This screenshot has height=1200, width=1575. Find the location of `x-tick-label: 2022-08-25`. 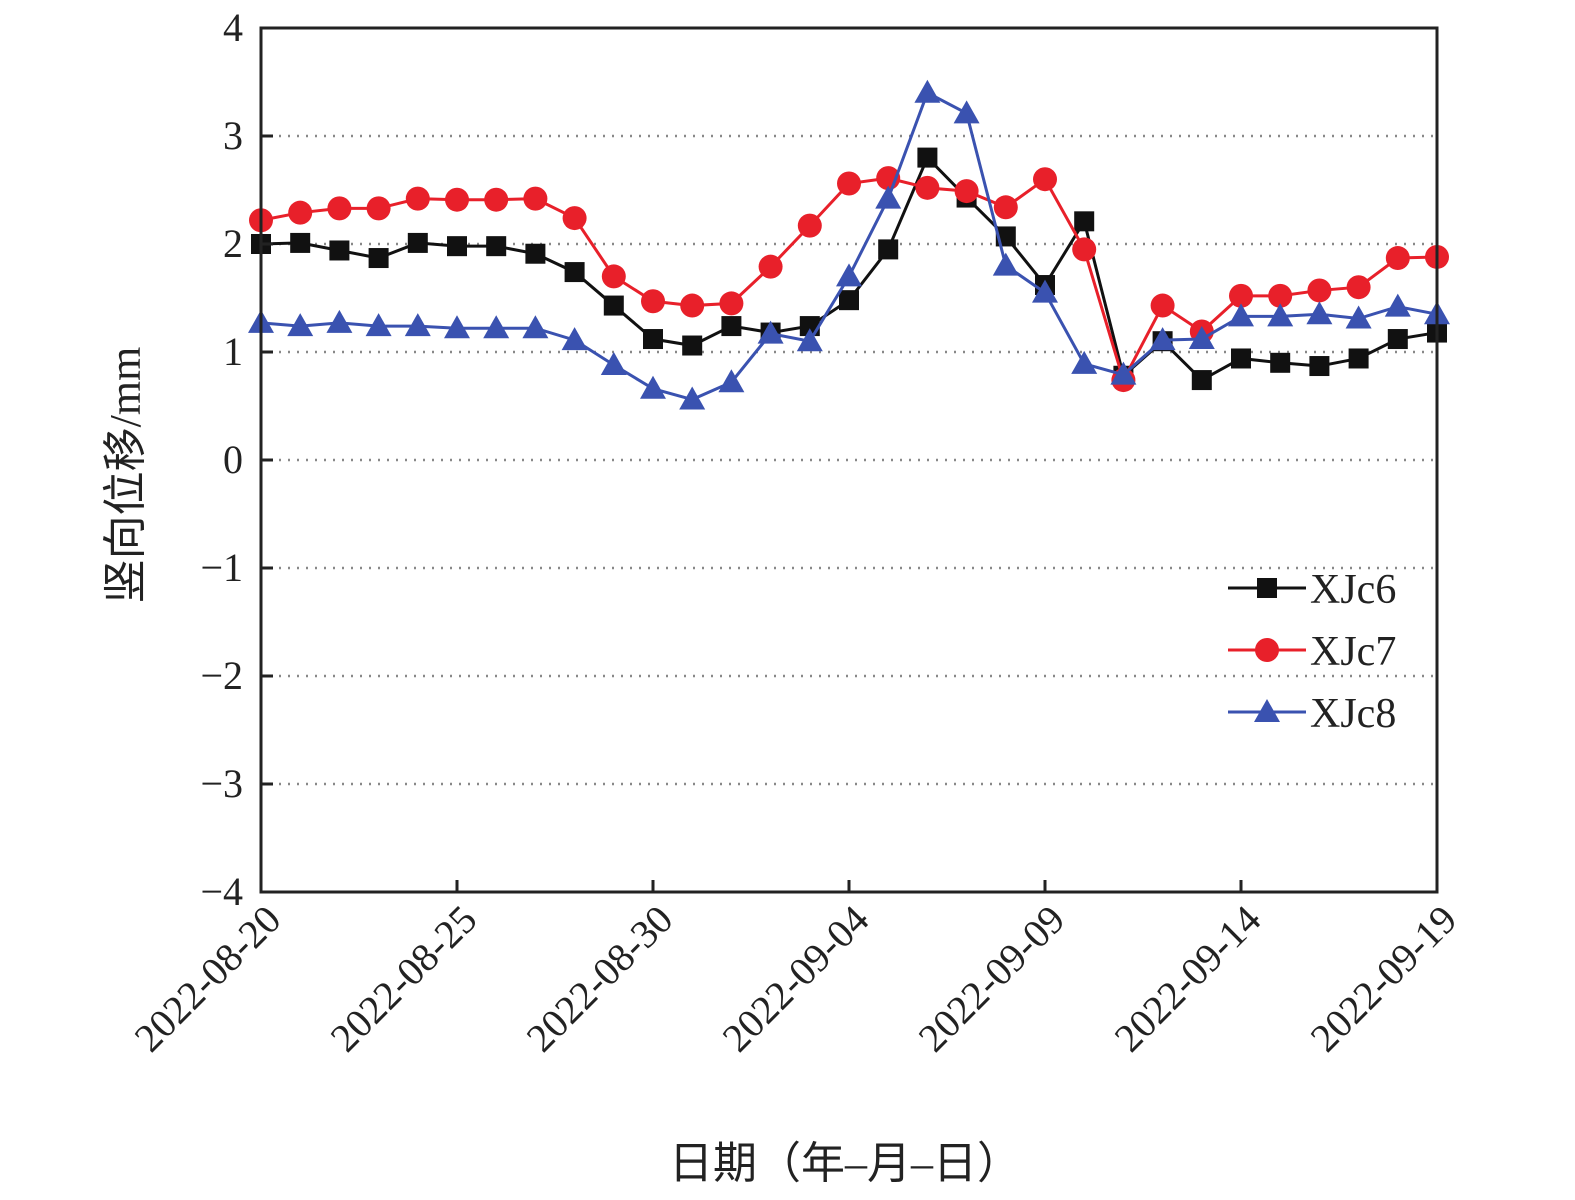

x-tick-label: 2022-08-25 is located at coordinates (404, 979).